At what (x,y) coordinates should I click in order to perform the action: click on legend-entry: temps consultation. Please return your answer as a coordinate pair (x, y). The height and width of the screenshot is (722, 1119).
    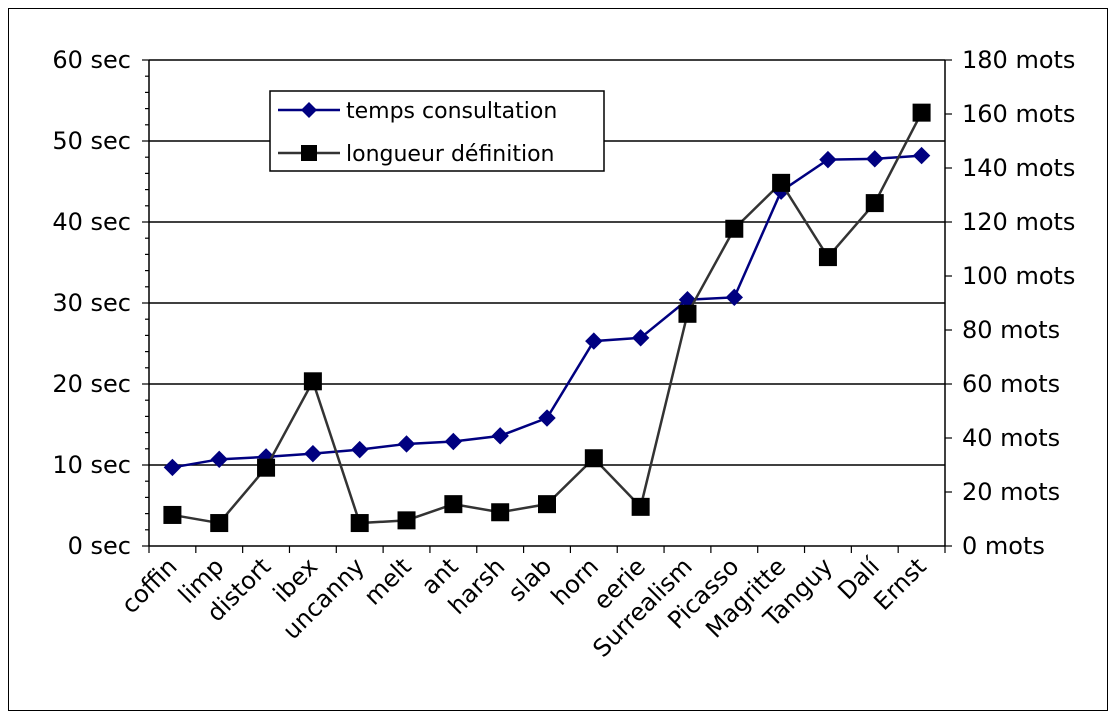
    Looking at the image, I should click on (417, 111).